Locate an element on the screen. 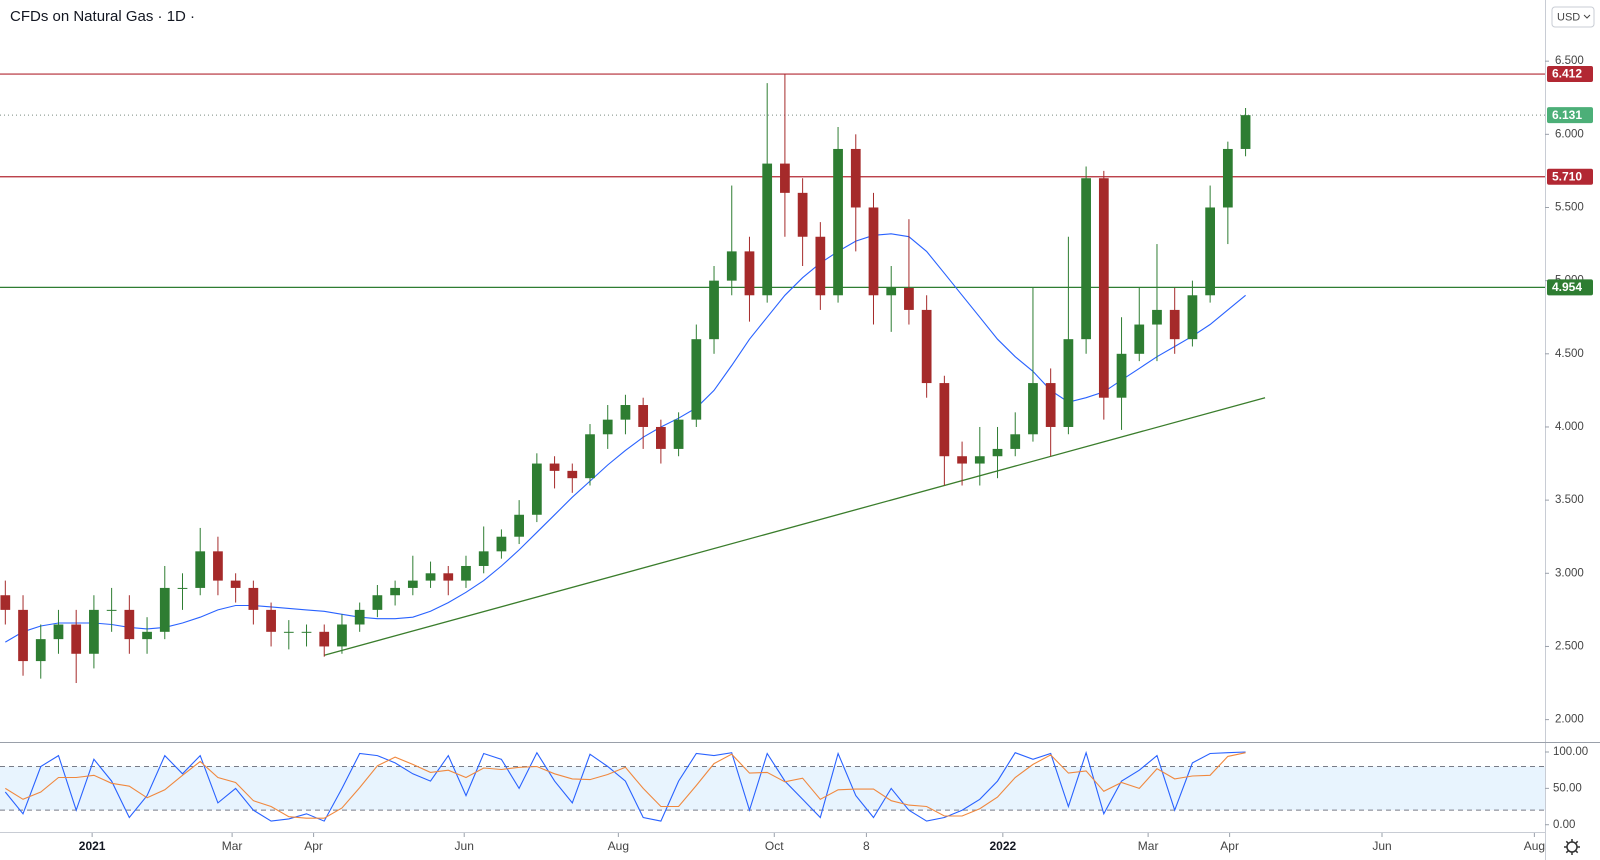  last-price-tag is located at coordinates (1570, 115).